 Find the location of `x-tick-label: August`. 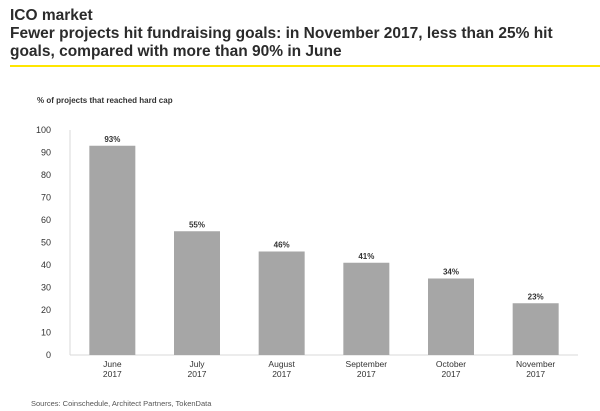

x-tick-label: August is located at coordinates (281, 364).